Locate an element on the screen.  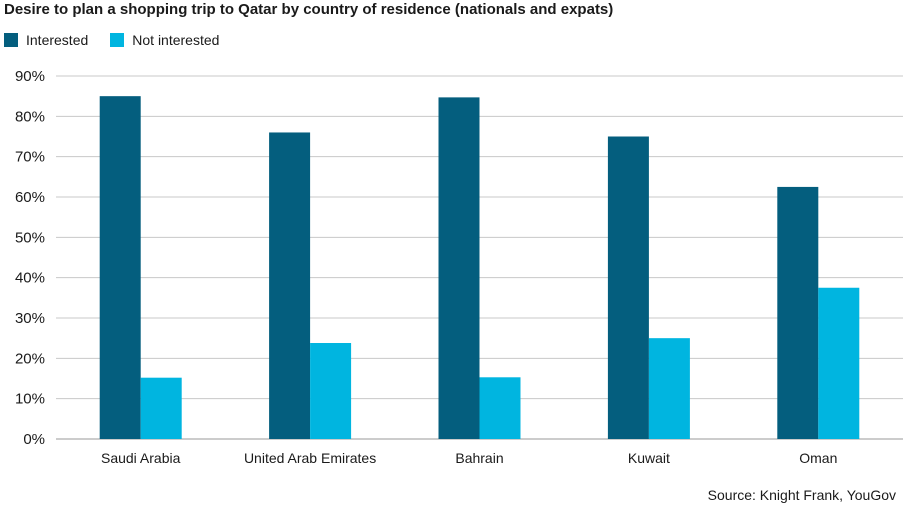
x-category-label-2: Bahrain is located at coordinates (479, 458).